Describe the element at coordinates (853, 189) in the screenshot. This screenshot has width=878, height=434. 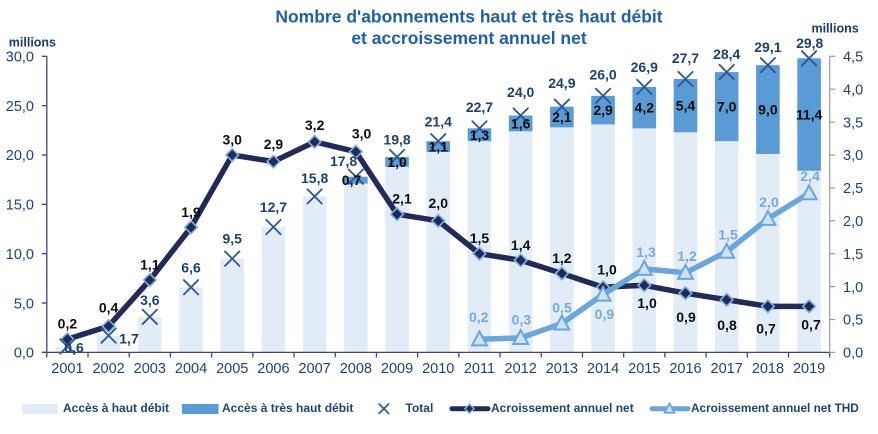
I see `svg-text: 2,5` at that location.